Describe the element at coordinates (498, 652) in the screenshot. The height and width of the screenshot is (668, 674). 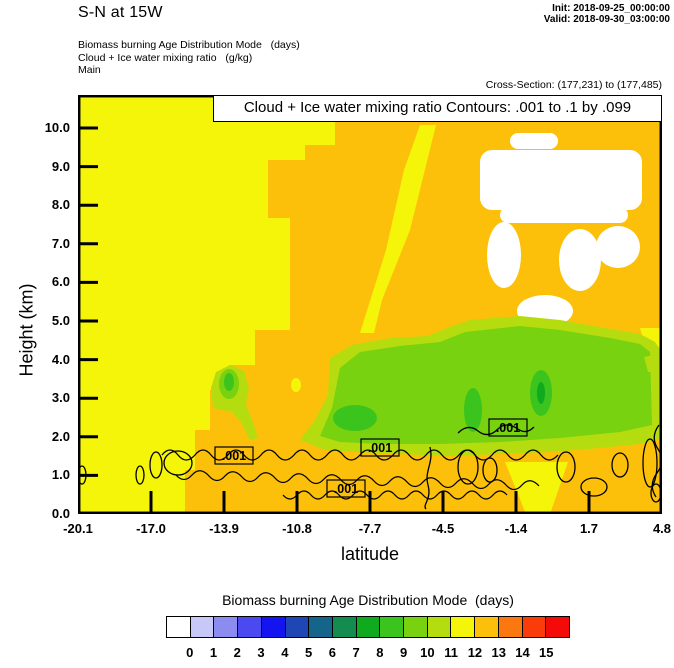
I see `colorbar-tick-label: 13` at that location.